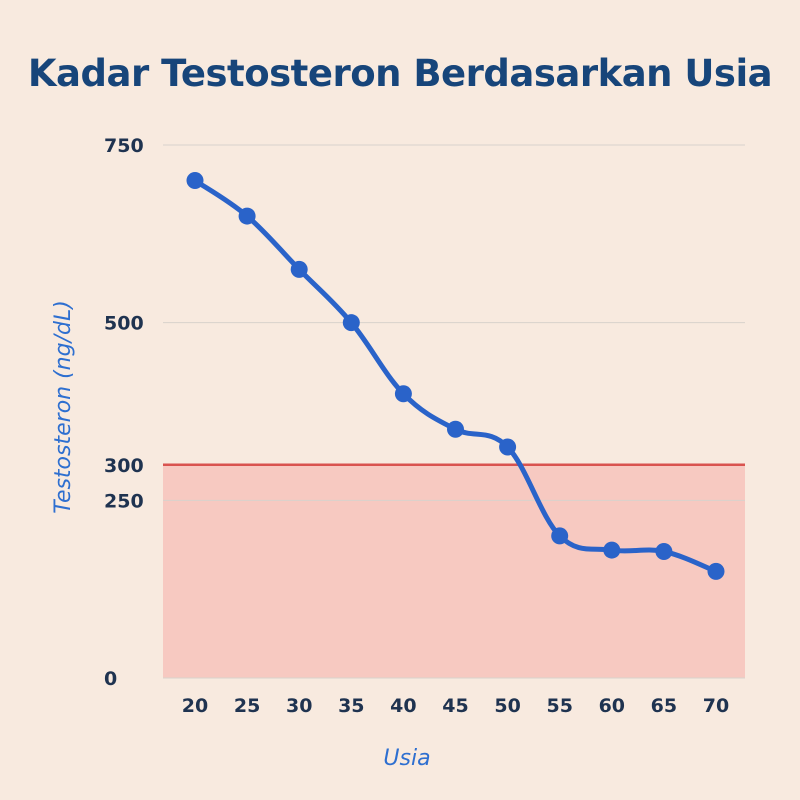 The height and width of the screenshot is (800, 800). Describe the element at coordinates (664, 706) in the screenshot. I see `x-tick-label: 65` at that location.